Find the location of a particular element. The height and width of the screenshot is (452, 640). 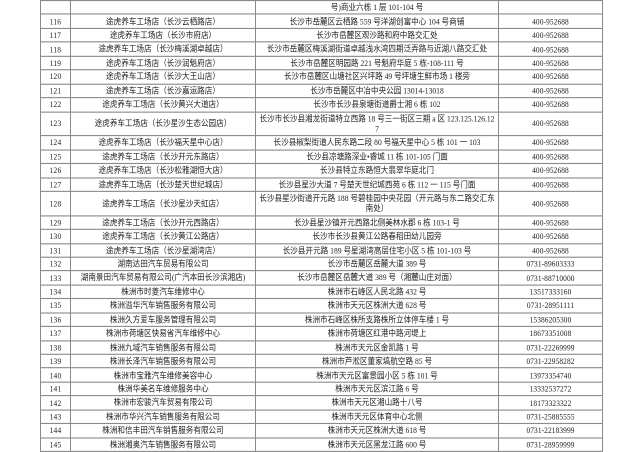

table-row: 141 株洲华美名车维修服务中心 株洲市天元区滨江路 6 号 13332537272 is located at coordinates (321, 389).